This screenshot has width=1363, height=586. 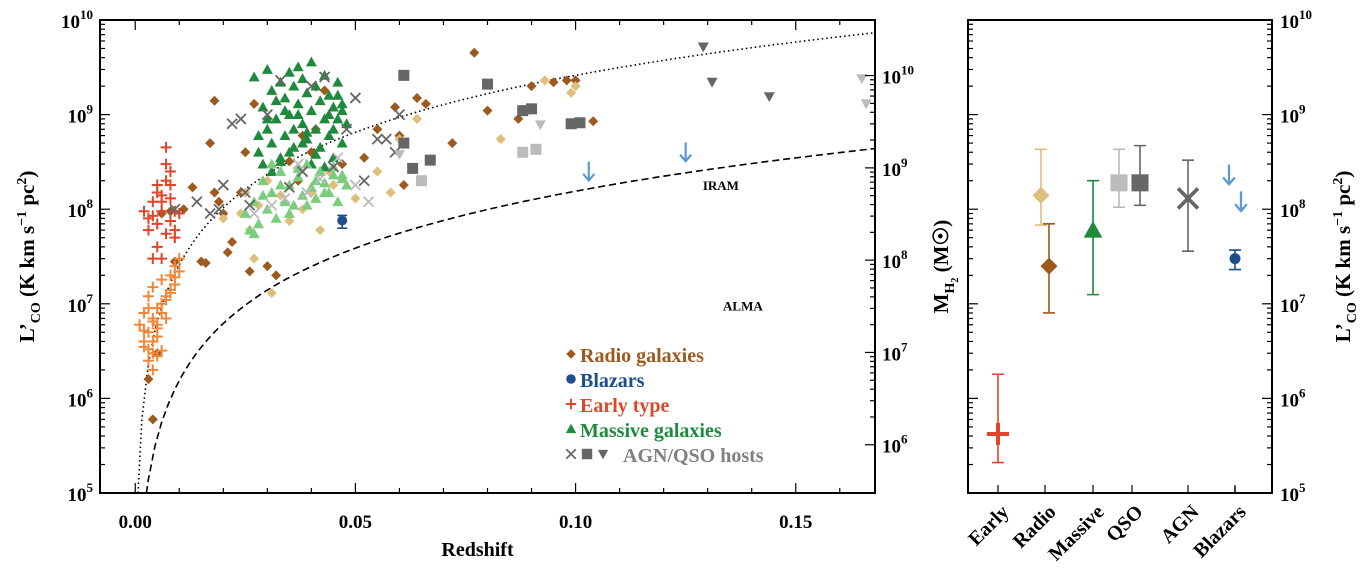 I want to click on y2-tick-label: 10⁹, so click(x=895, y=168).